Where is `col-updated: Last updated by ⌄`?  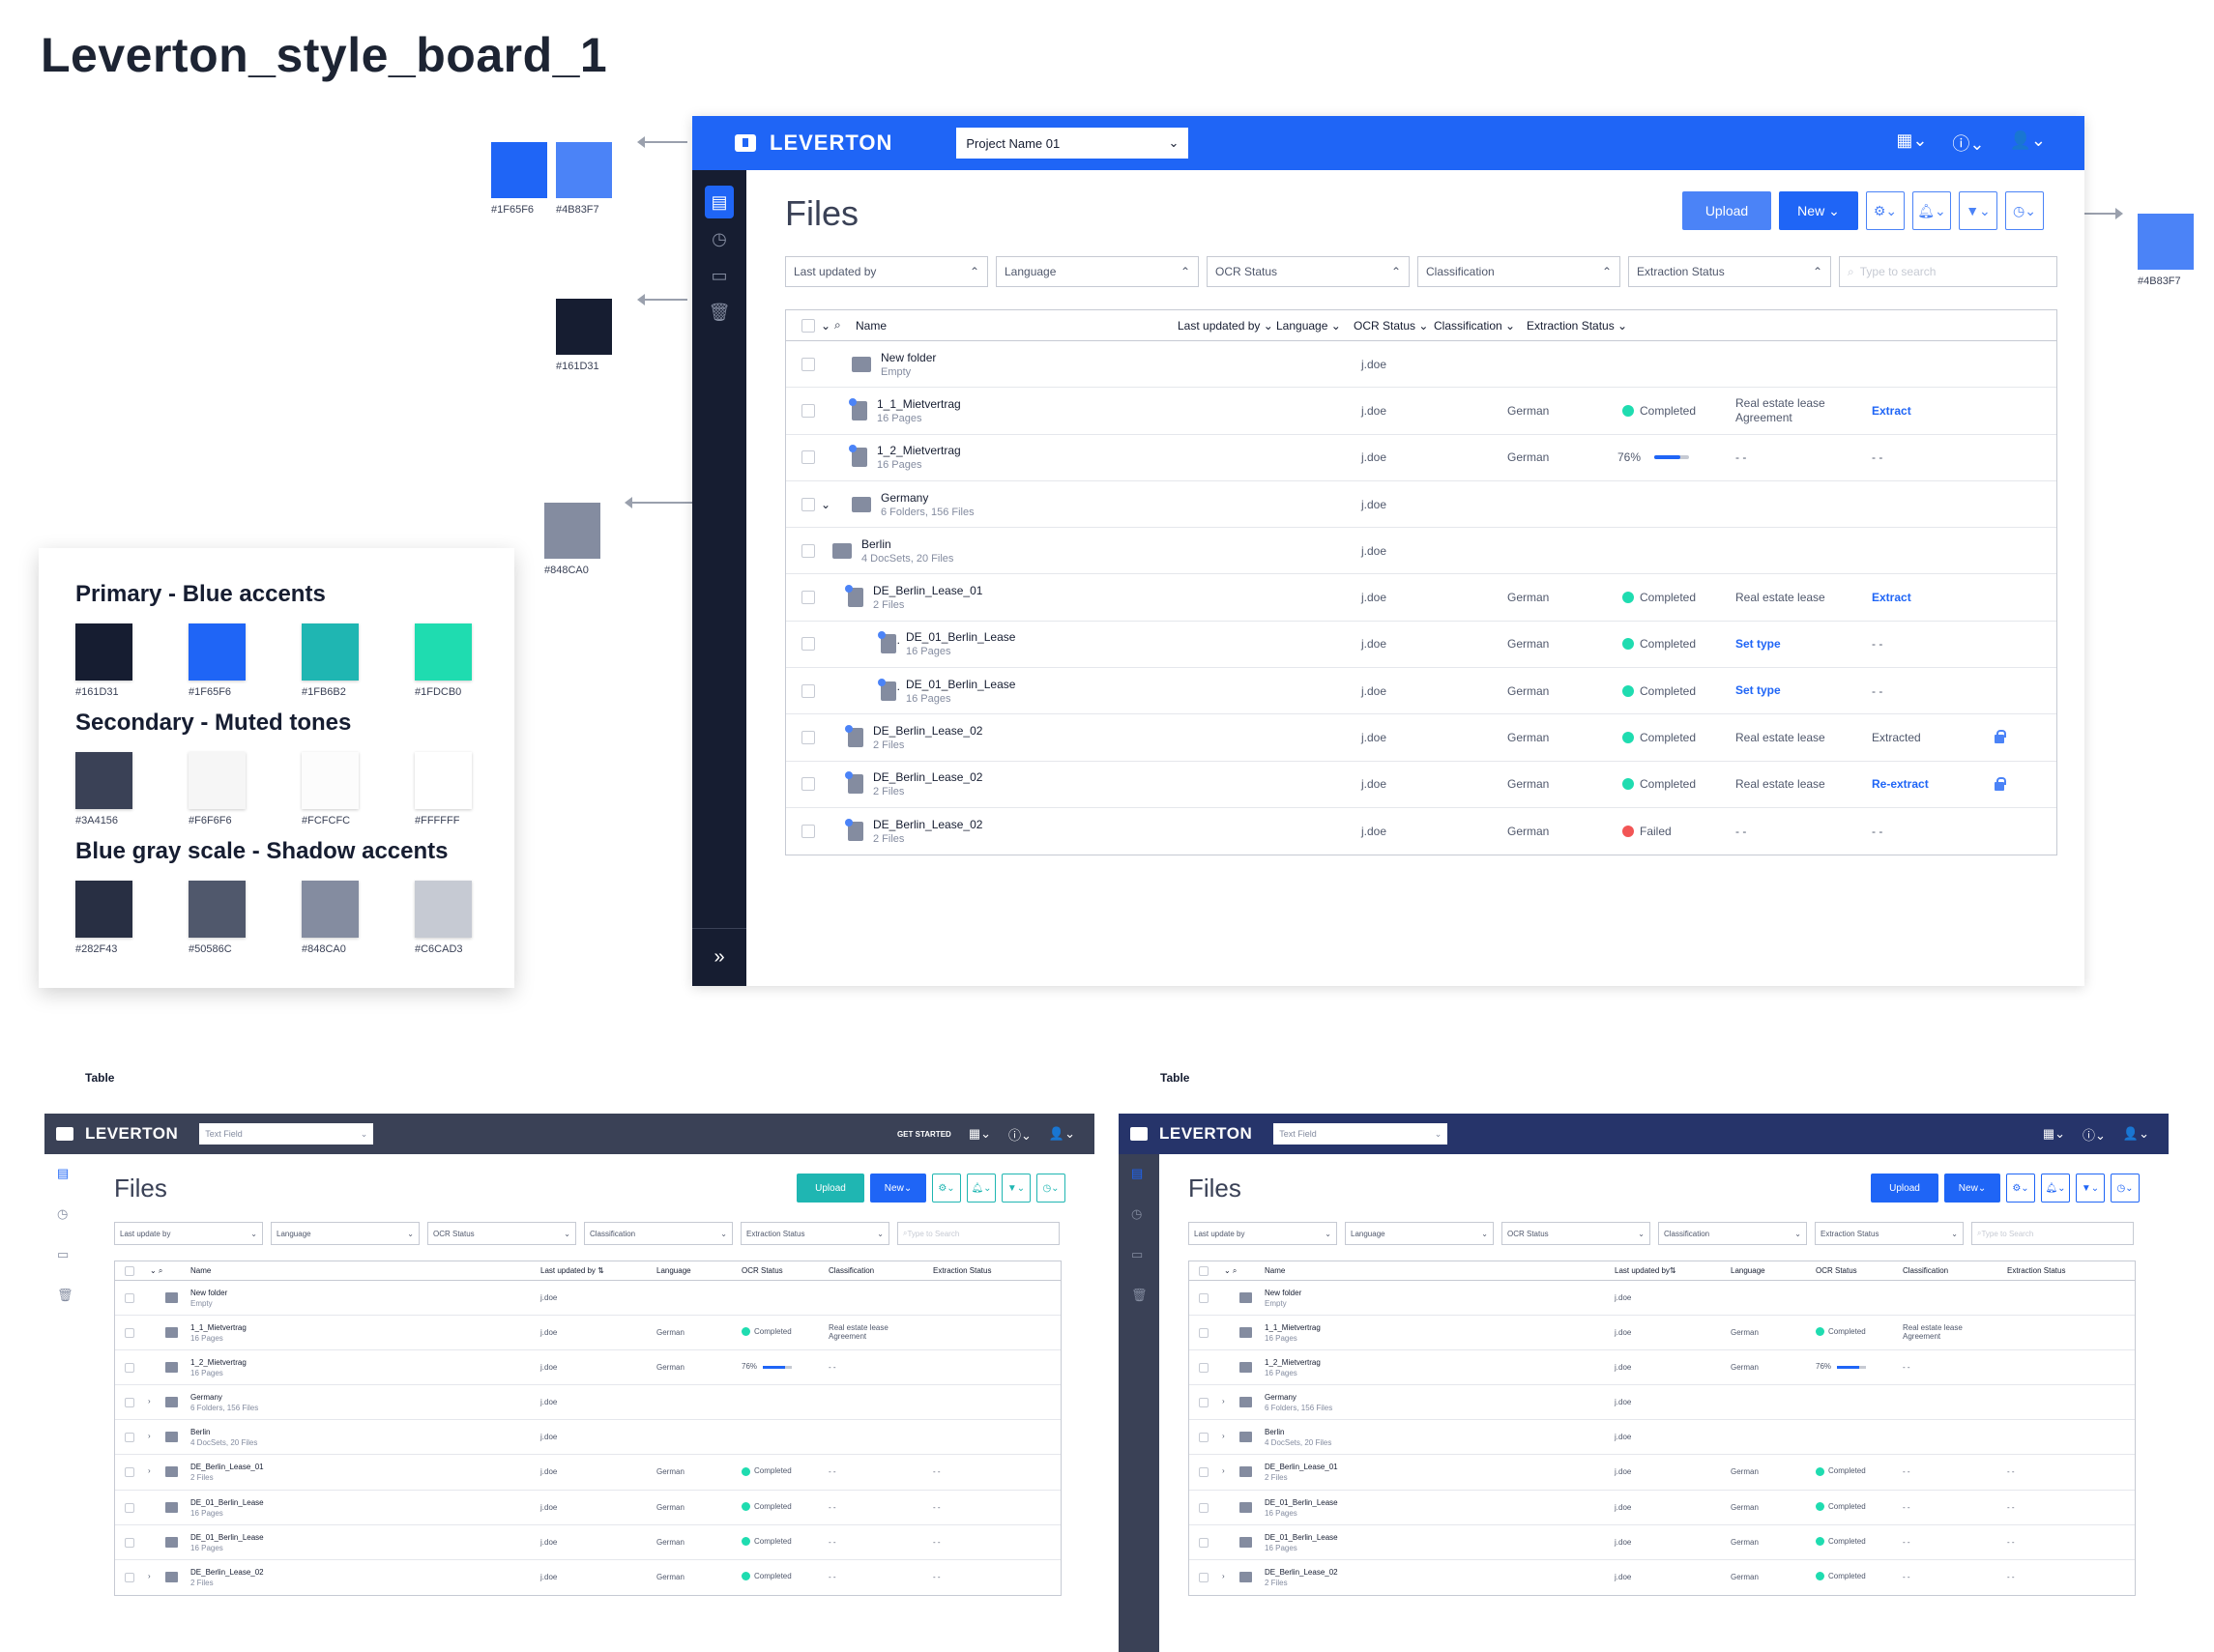
col-updated: Last updated by ⌄ is located at coordinates (1225, 325).